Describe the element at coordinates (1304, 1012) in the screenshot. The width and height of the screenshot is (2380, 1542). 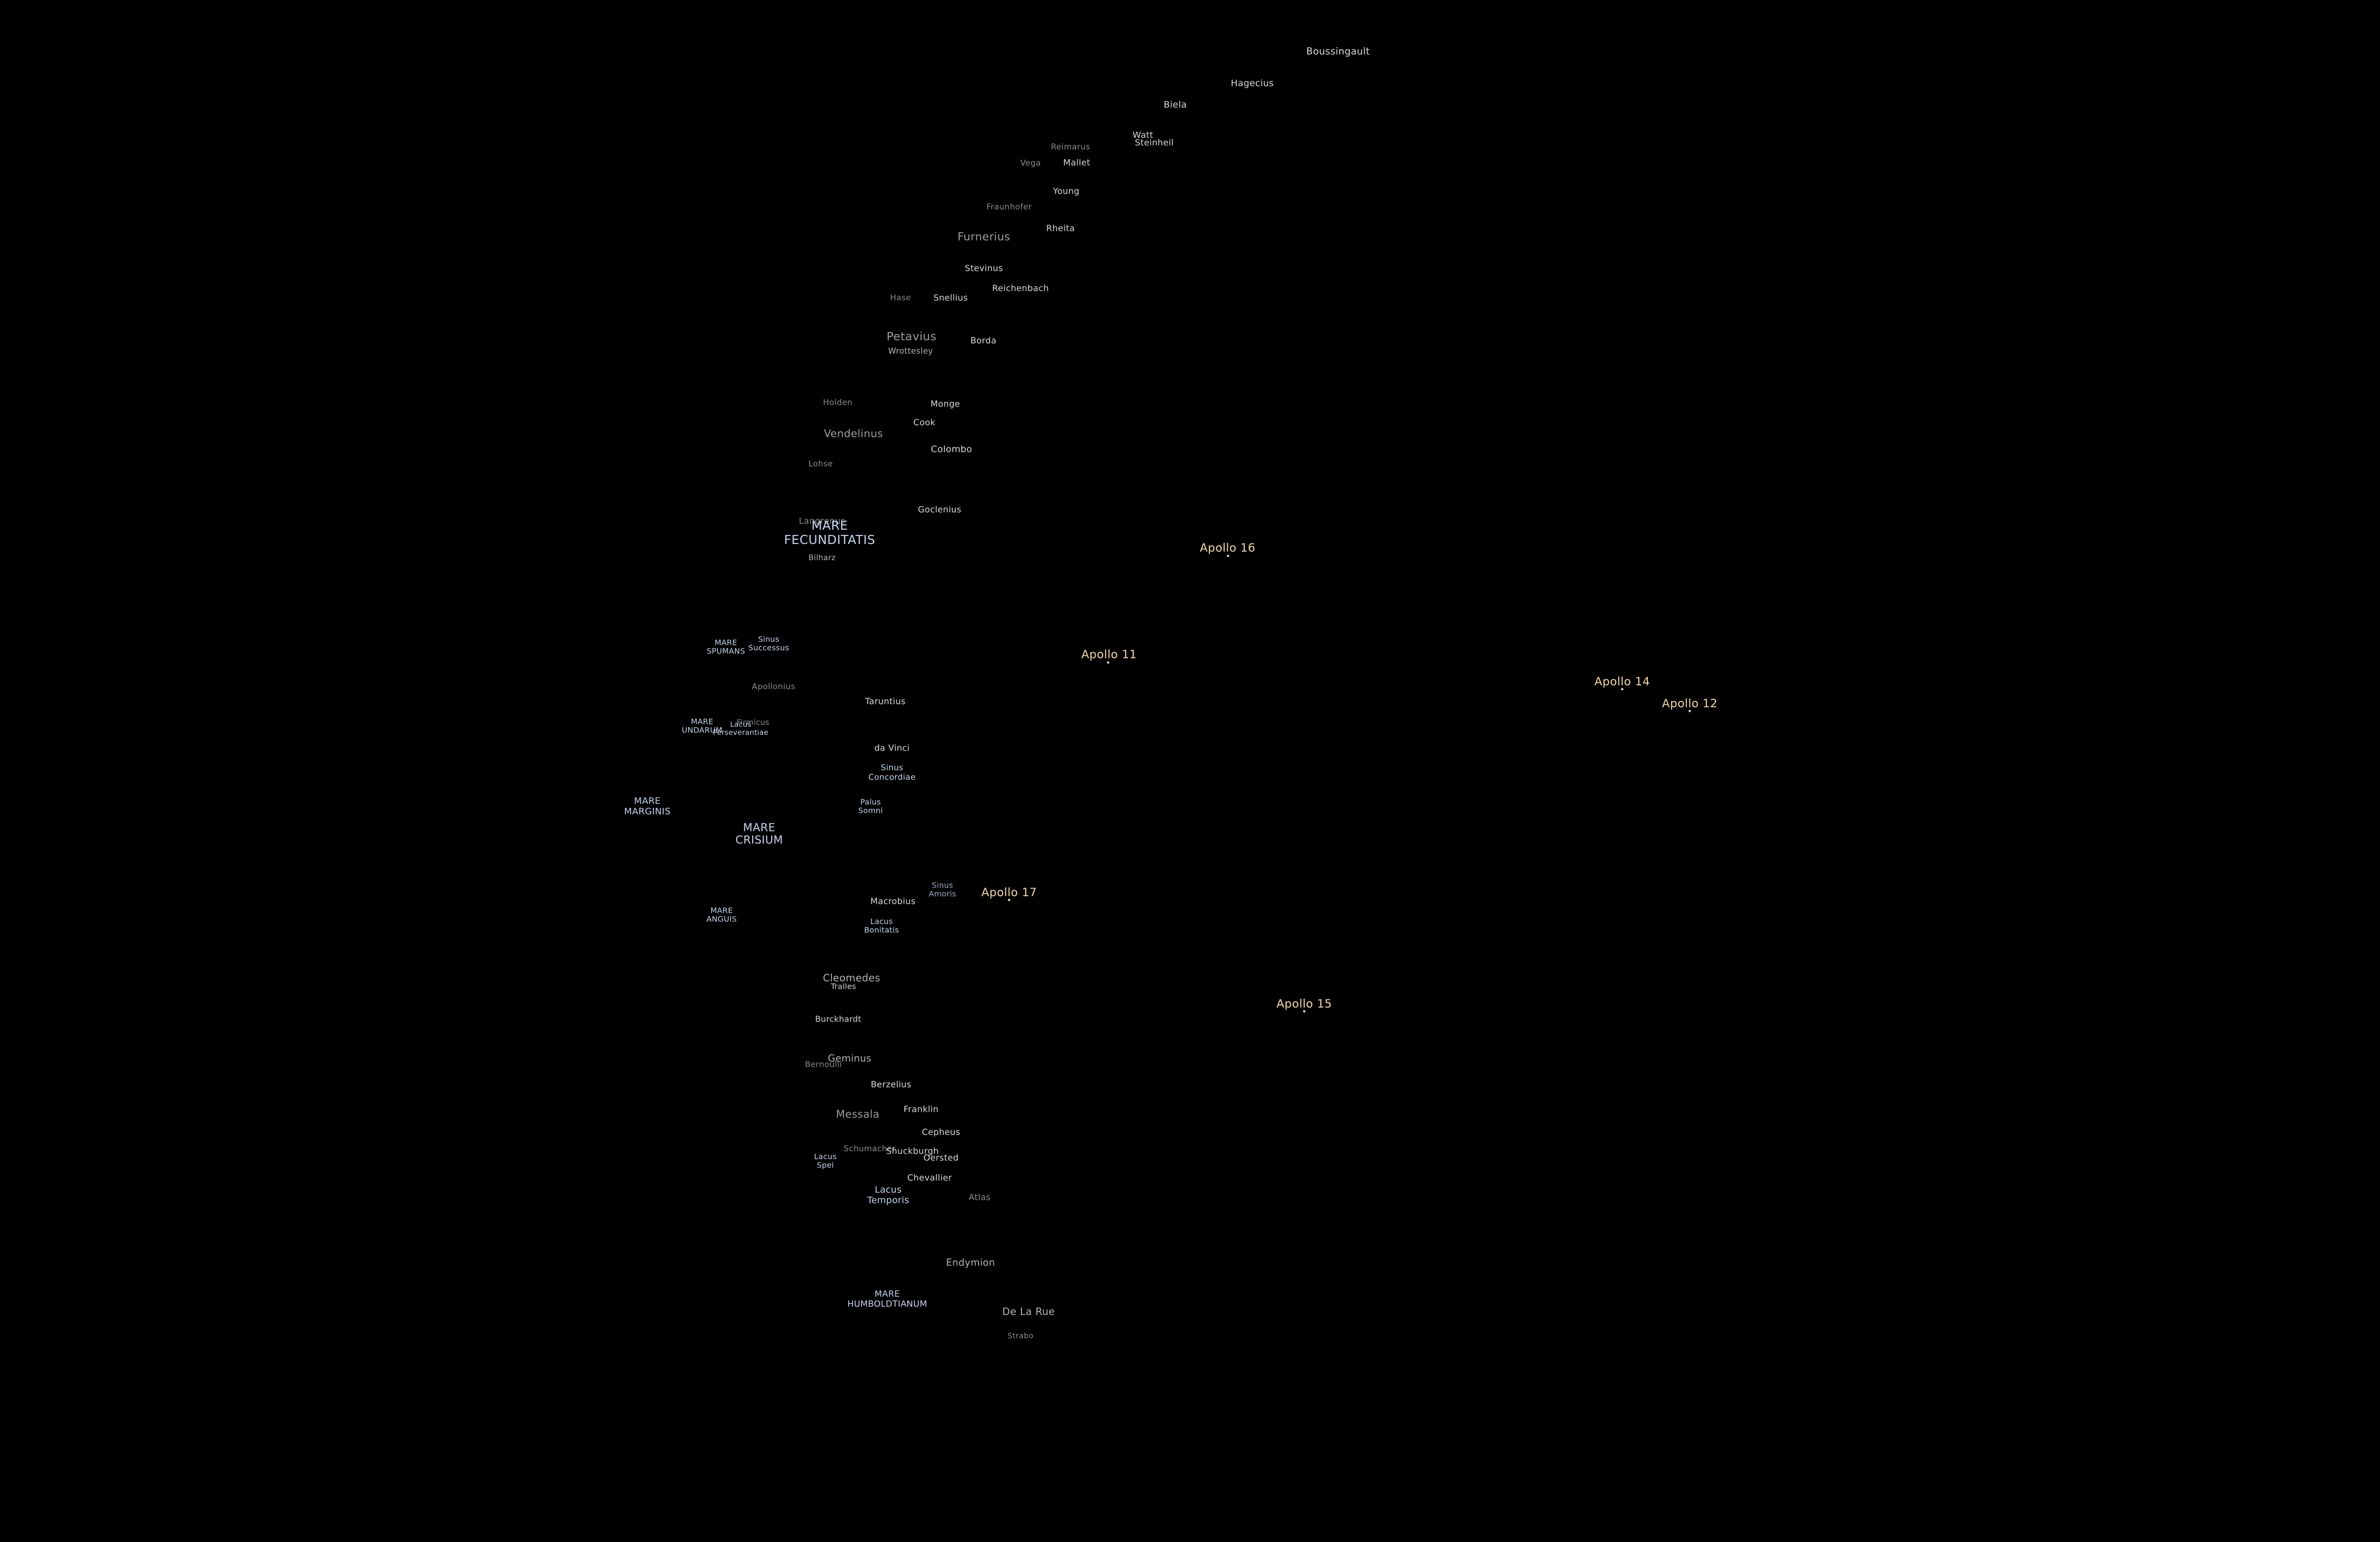
I see `apollo-15-site-marker-icon` at that location.